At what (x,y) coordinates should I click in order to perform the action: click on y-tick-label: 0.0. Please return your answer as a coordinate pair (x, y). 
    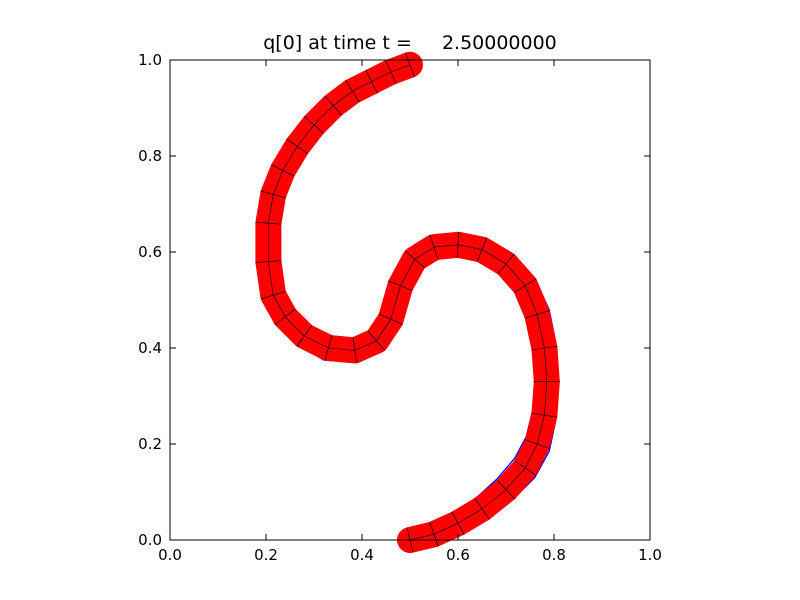
    Looking at the image, I should click on (150, 540).